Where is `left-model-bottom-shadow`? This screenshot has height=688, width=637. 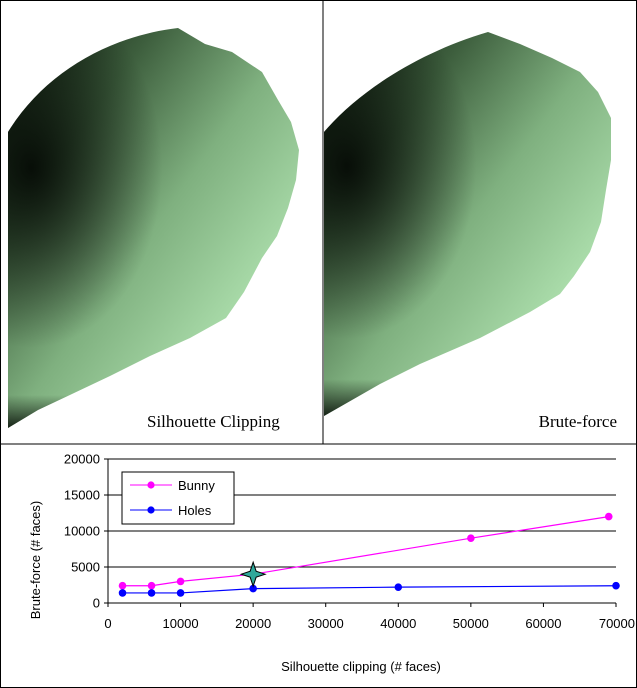 left-model-bottom-shadow is located at coordinates (117, 373).